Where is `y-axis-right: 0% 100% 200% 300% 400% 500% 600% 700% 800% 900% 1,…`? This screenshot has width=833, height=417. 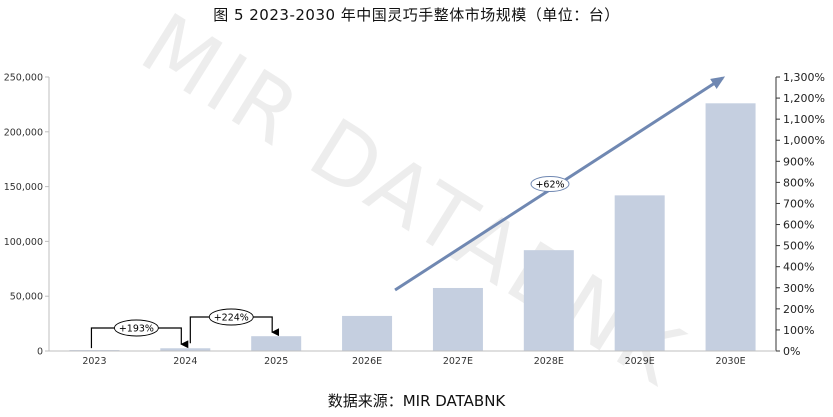 y-axis-right: 0% 100% 200% 300% 400% 500% 600% 700% 800% 900% 1,… is located at coordinates (800, 214).